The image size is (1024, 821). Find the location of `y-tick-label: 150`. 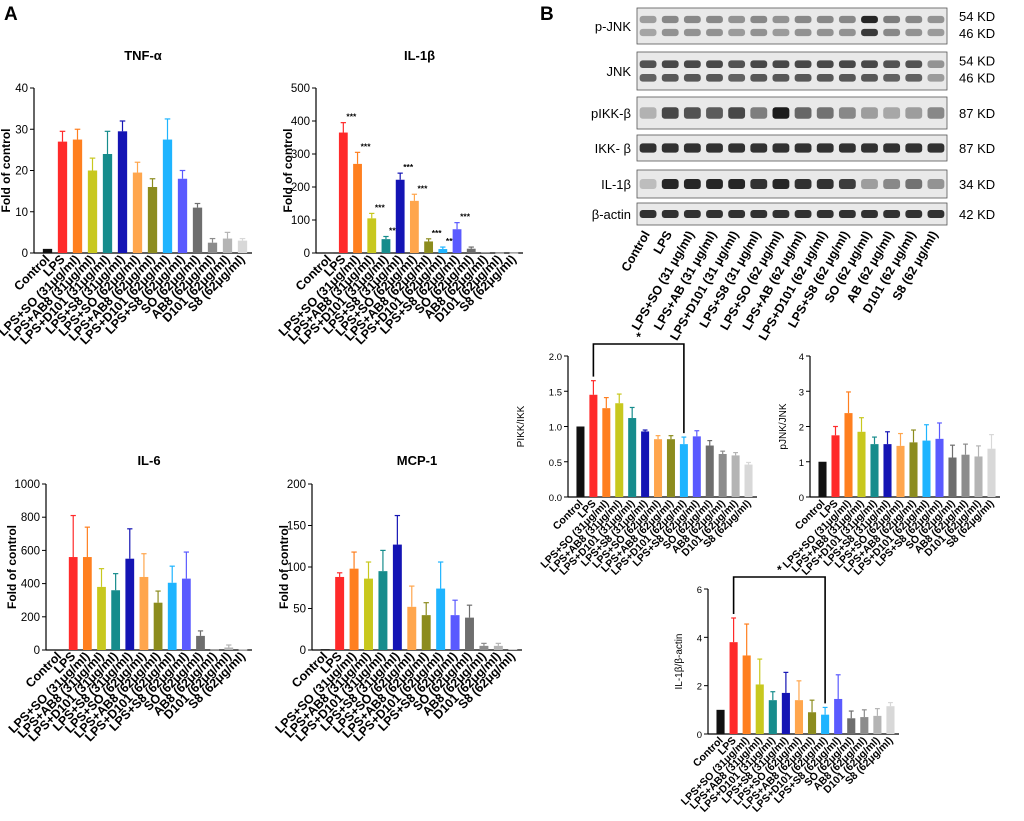

y-tick-label: 150 is located at coordinates (296, 527).